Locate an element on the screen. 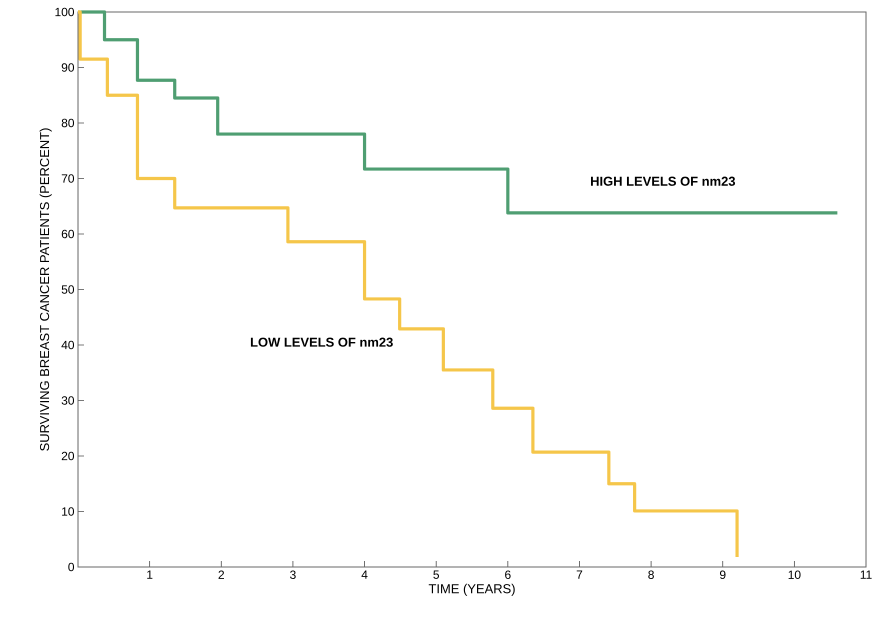 This screenshot has height=624, width=879. y-tick-label: 70 is located at coordinates (68, 178).